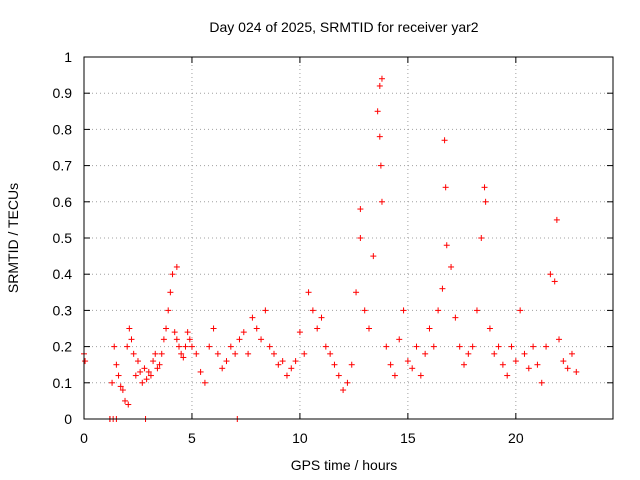  Describe the element at coordinates (63, 383) in the screenshot. I see `y-tick-label: 0.1` at that location.